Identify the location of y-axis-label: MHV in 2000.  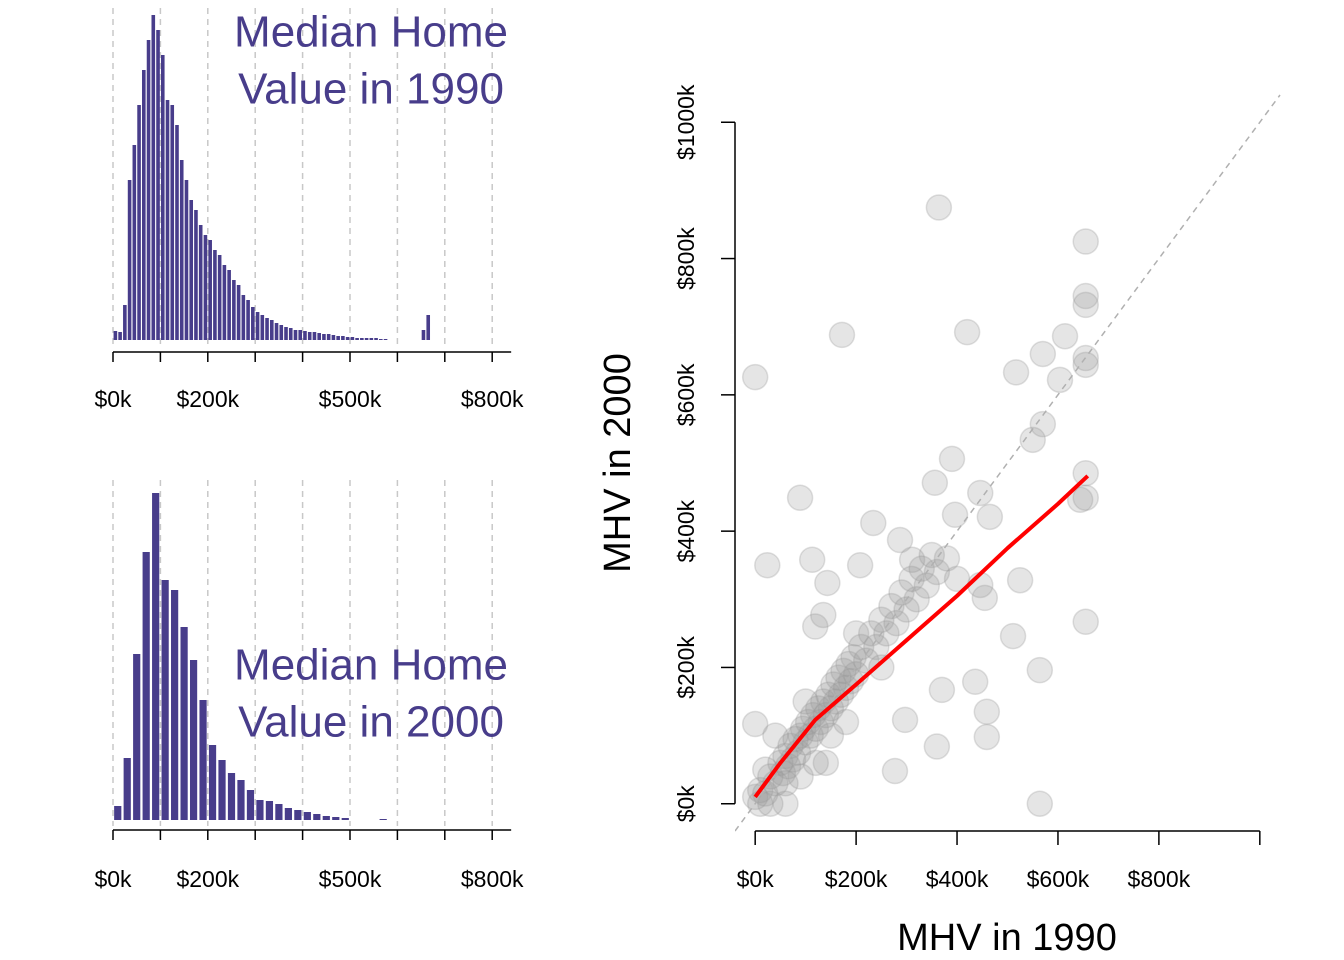
(618, 463).